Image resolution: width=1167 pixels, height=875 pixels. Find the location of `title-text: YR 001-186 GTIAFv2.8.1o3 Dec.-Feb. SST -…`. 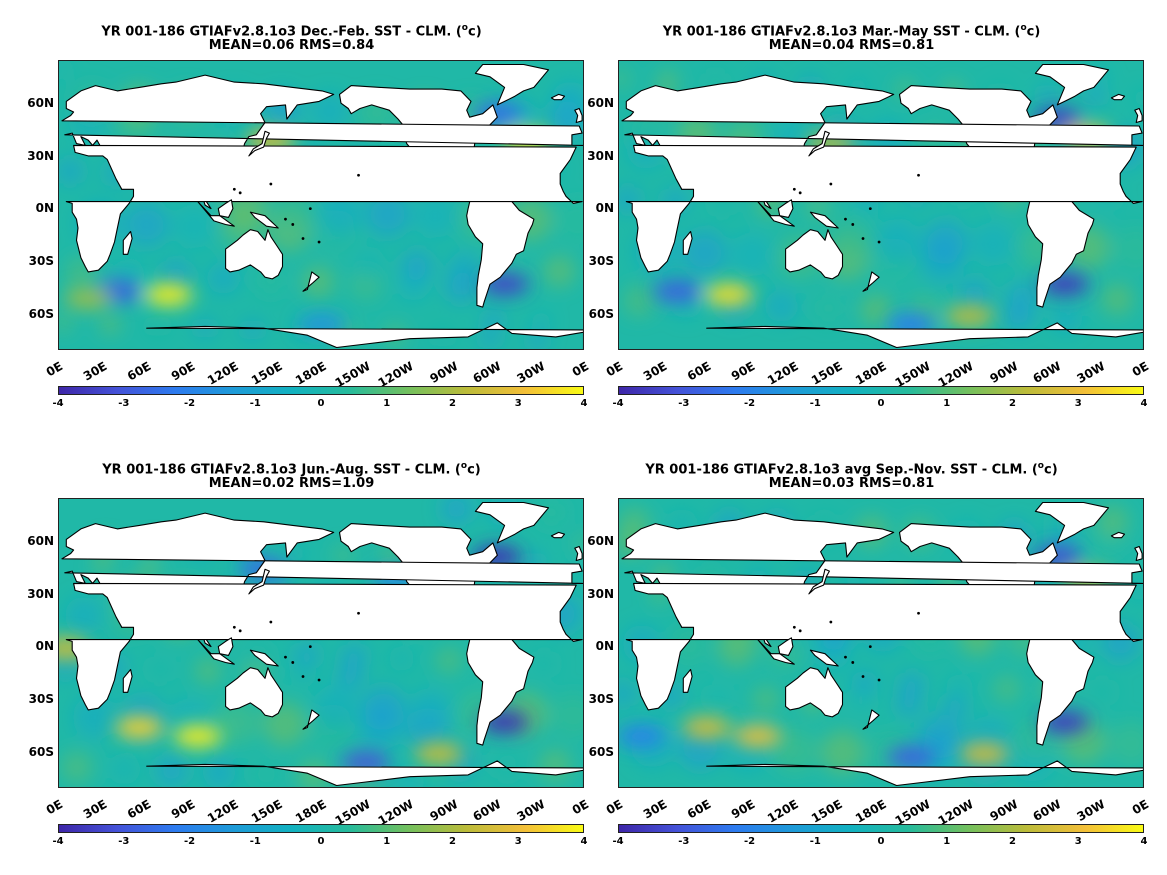

title-text: YR 001-186 GTIAFv2.8.1o3 Dec.-Feb. SST -… is located at coordinates (281, 32).